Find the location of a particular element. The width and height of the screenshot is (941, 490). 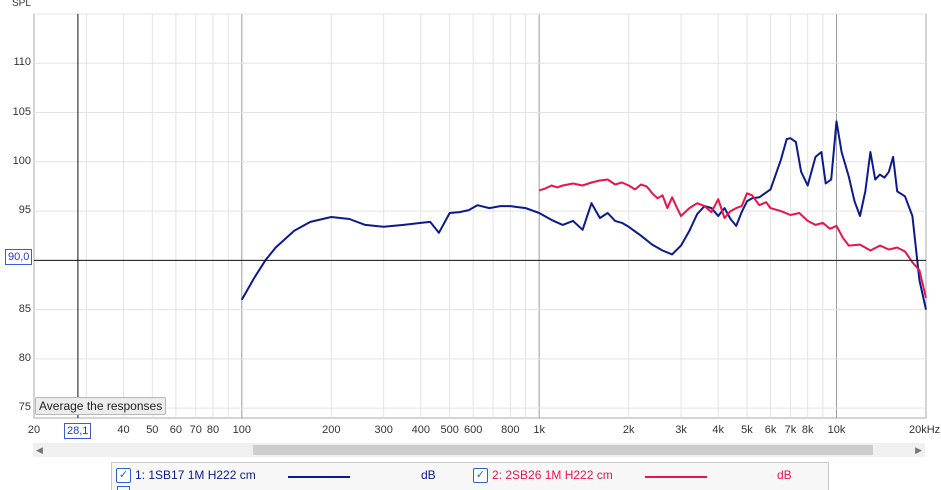

legend-item-2-unit: dB is located at coordinates (784, 475).